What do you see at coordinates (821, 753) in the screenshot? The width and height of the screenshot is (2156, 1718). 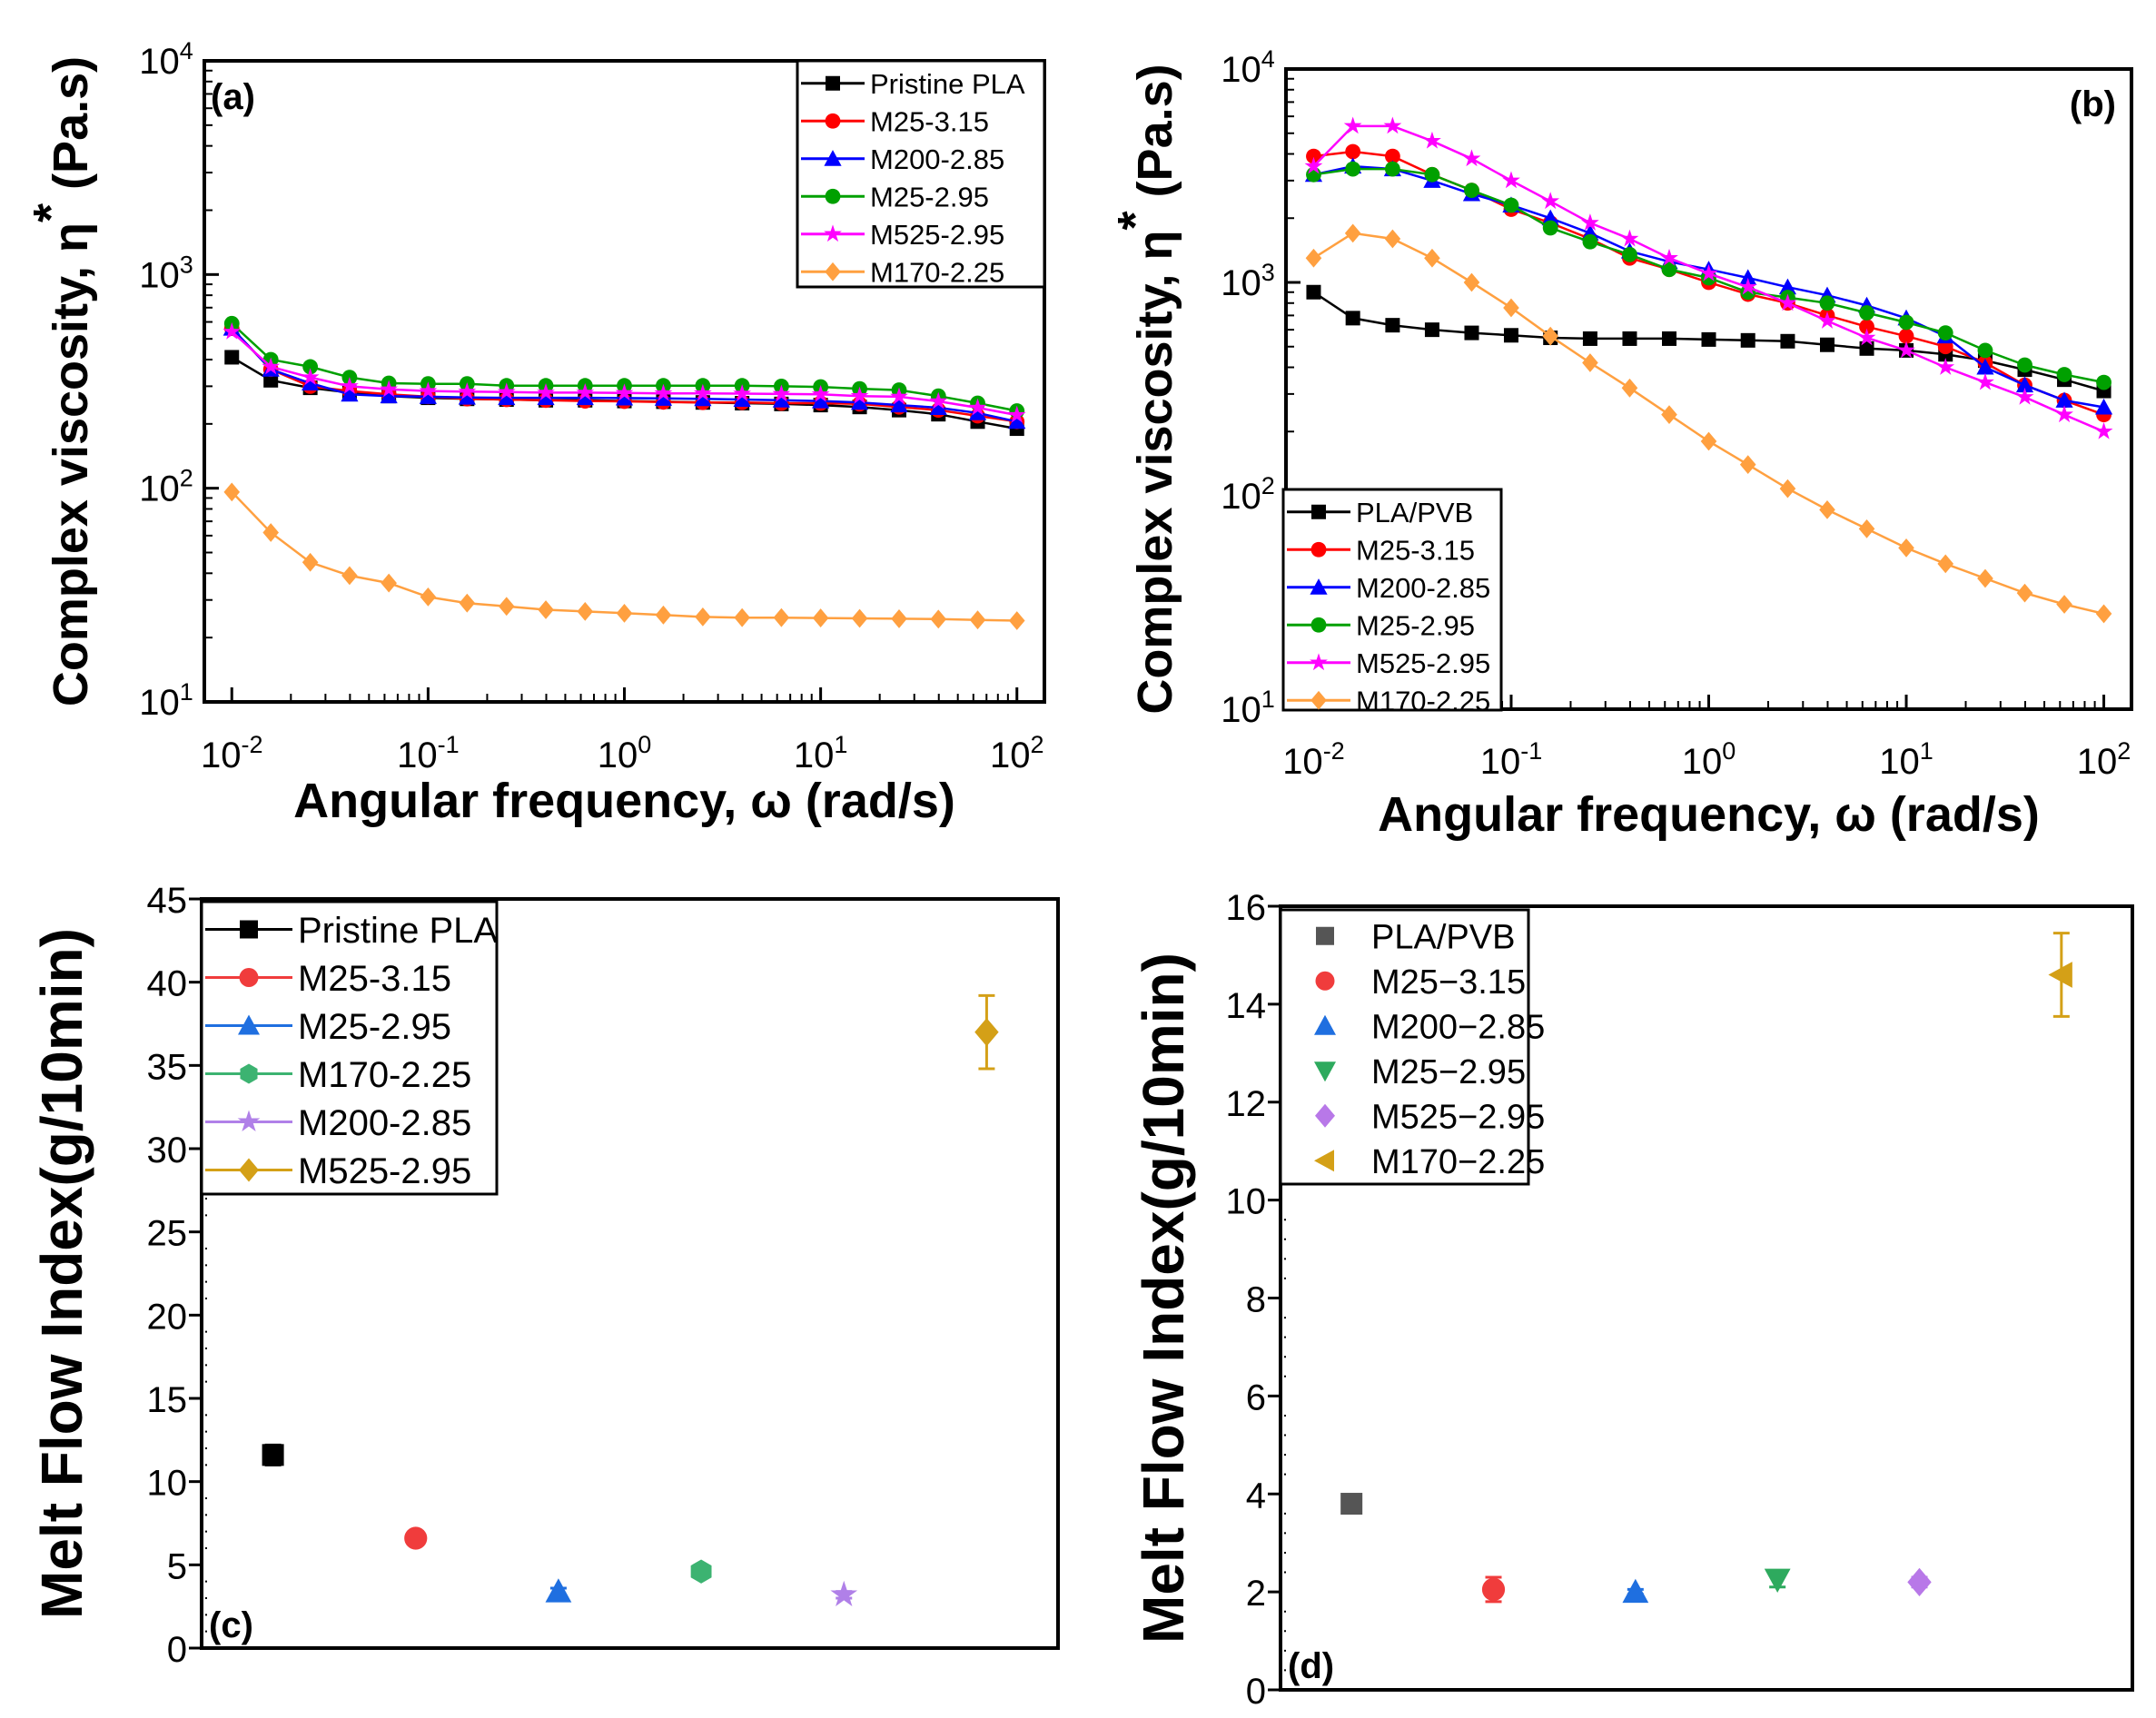 I see `x-tick-label: 10¹` at bounding box center [821, 753].